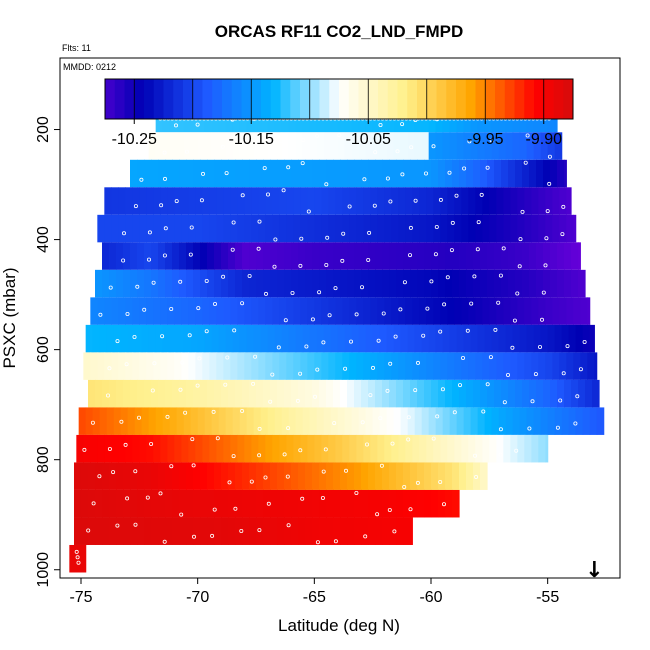 The height and width of the screenshot is (650, 650). What do you see at coordinates (314, 597) in the screenshot?
I see `x-tick-label: -65` at bounding box center [314, 597].